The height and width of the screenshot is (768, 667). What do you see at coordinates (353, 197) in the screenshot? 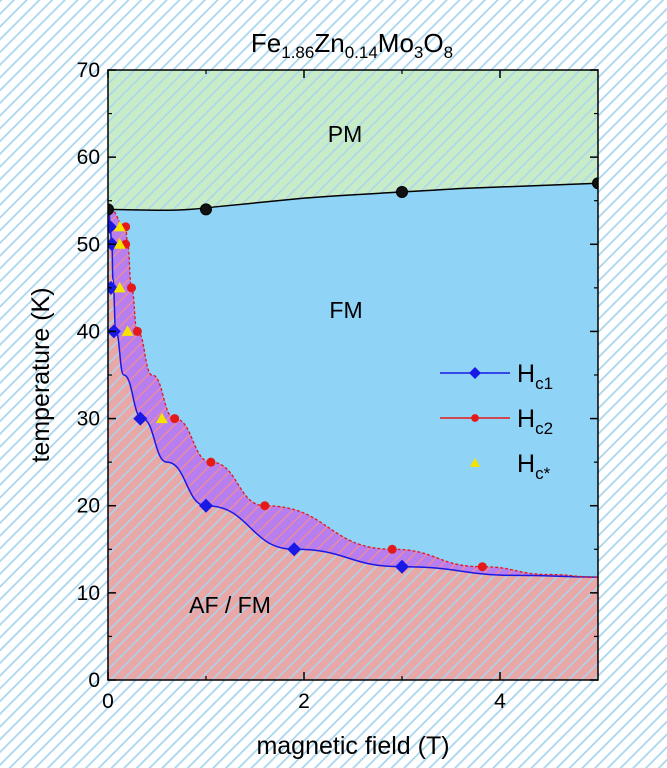
I see `pm-boundary-line` at bounding box center [353, 197].